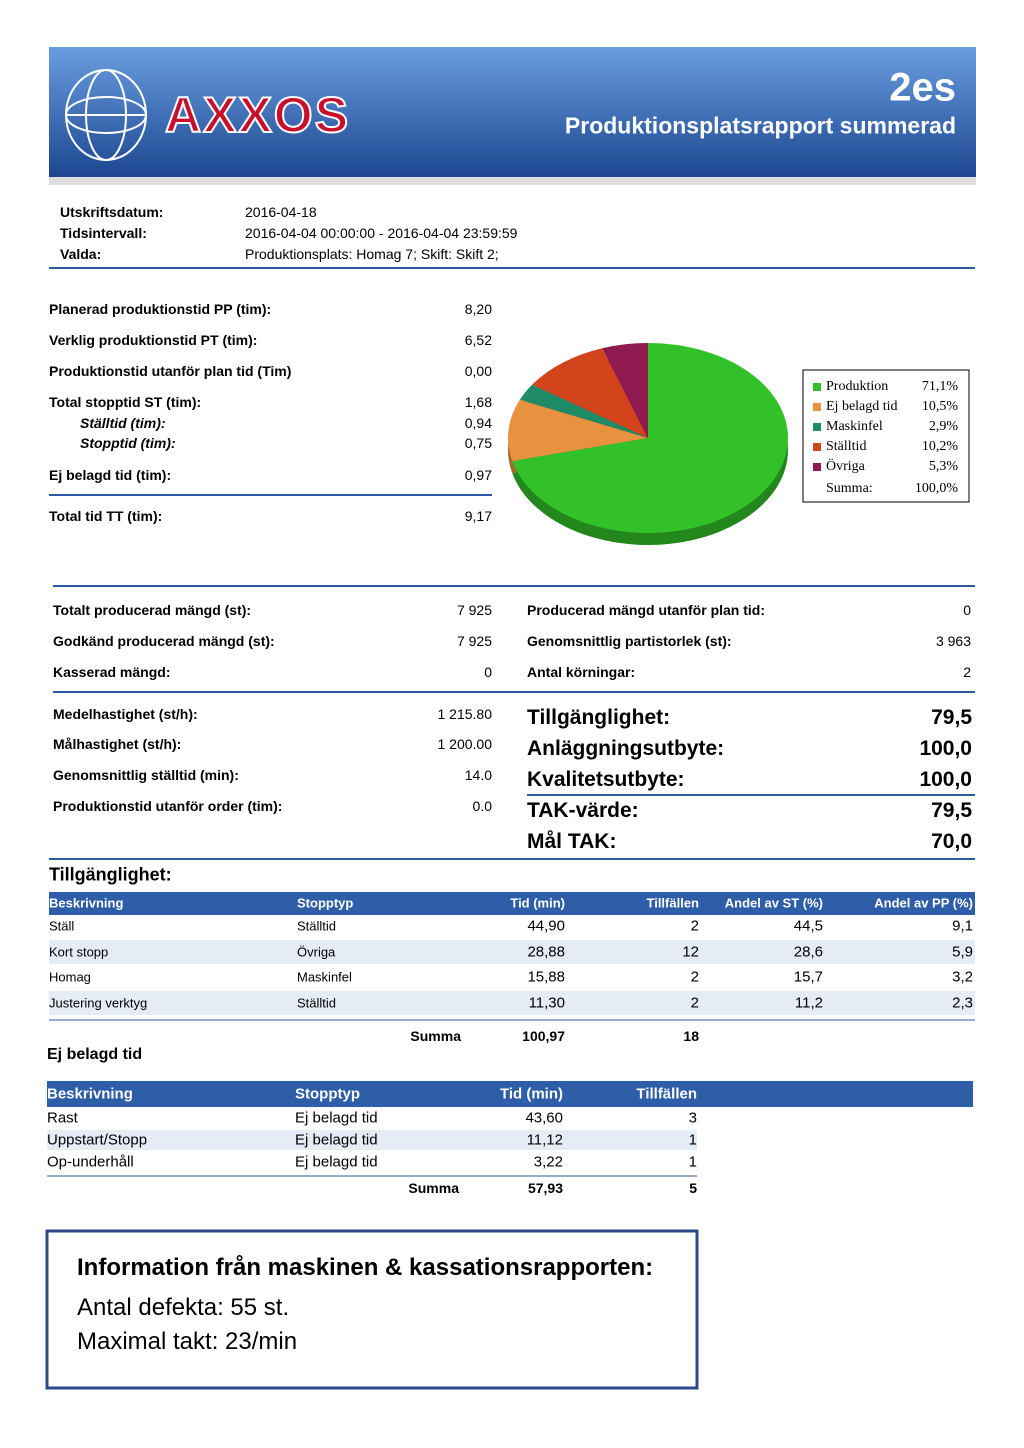 This screenshot has height=1448, width=1024. I want to click on cell: 2,3, so click(962, 1003).